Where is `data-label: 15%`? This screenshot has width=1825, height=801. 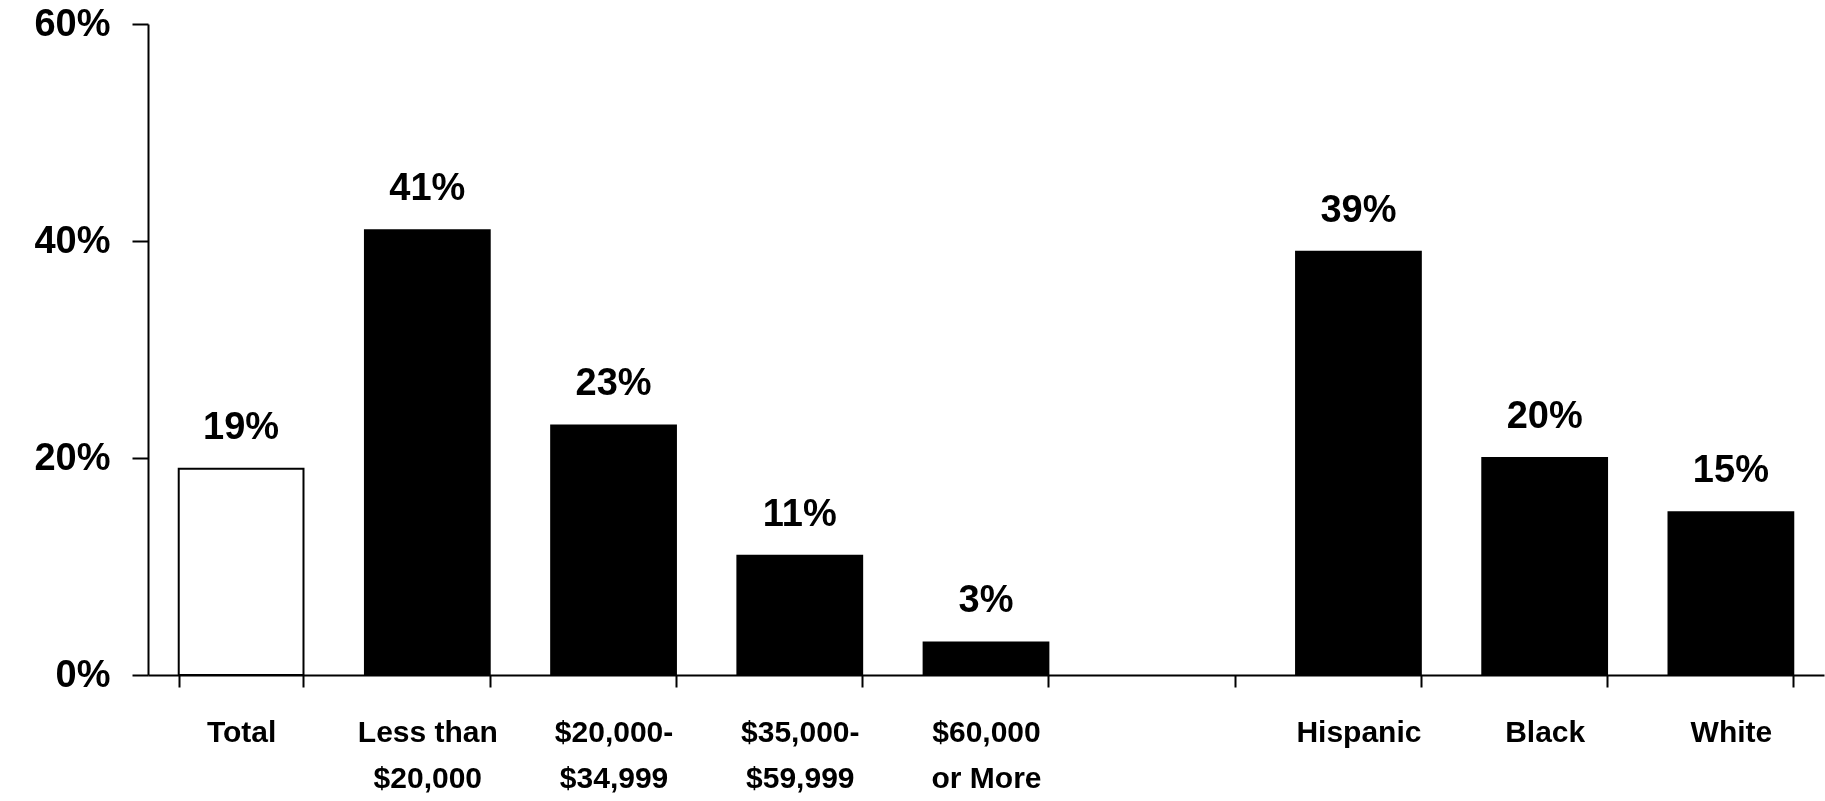 data-label: 15% is located at coordinates (1730, 469).